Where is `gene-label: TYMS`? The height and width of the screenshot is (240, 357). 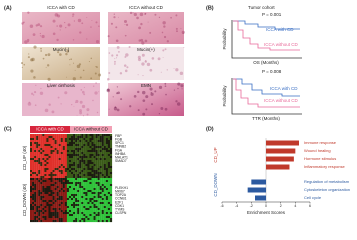
gene-label: TYMS is located at coordinates (120, 209).